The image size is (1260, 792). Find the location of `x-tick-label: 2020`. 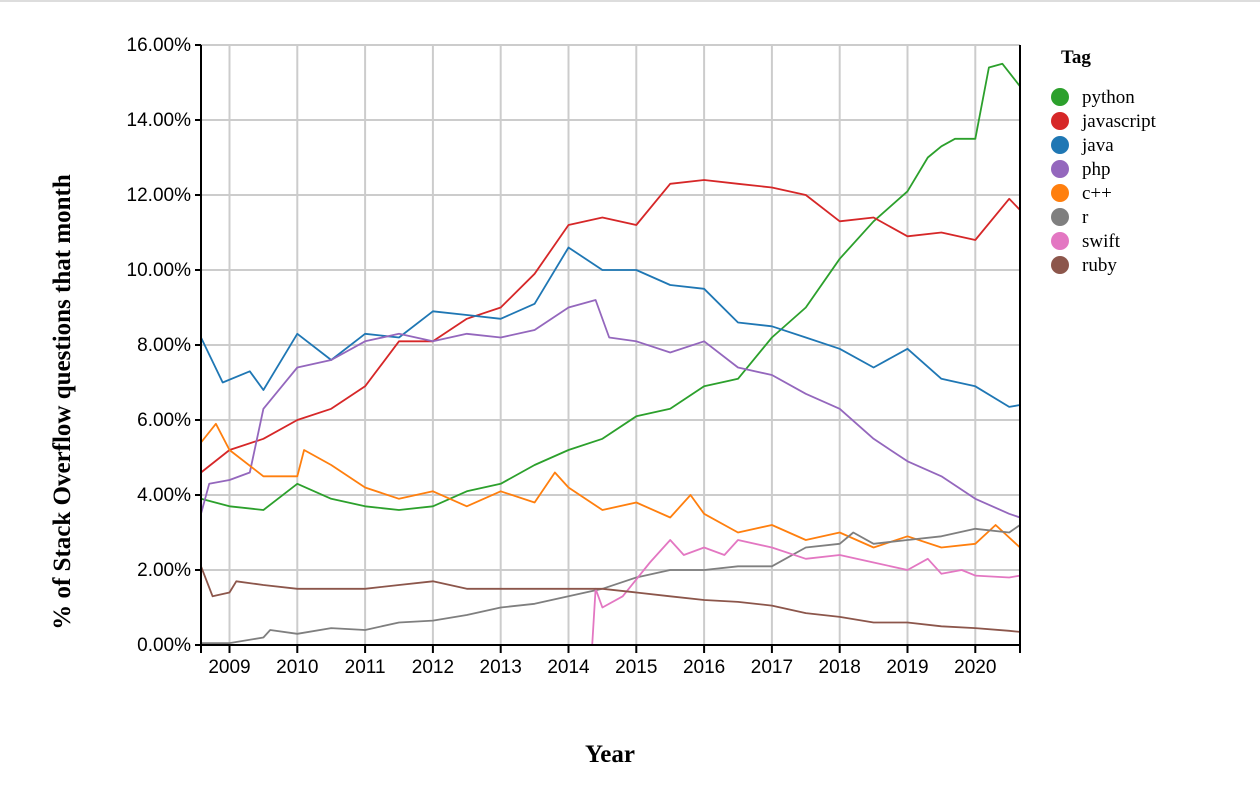

x-tick-label: 2020 is located at coordinates (975, 667).